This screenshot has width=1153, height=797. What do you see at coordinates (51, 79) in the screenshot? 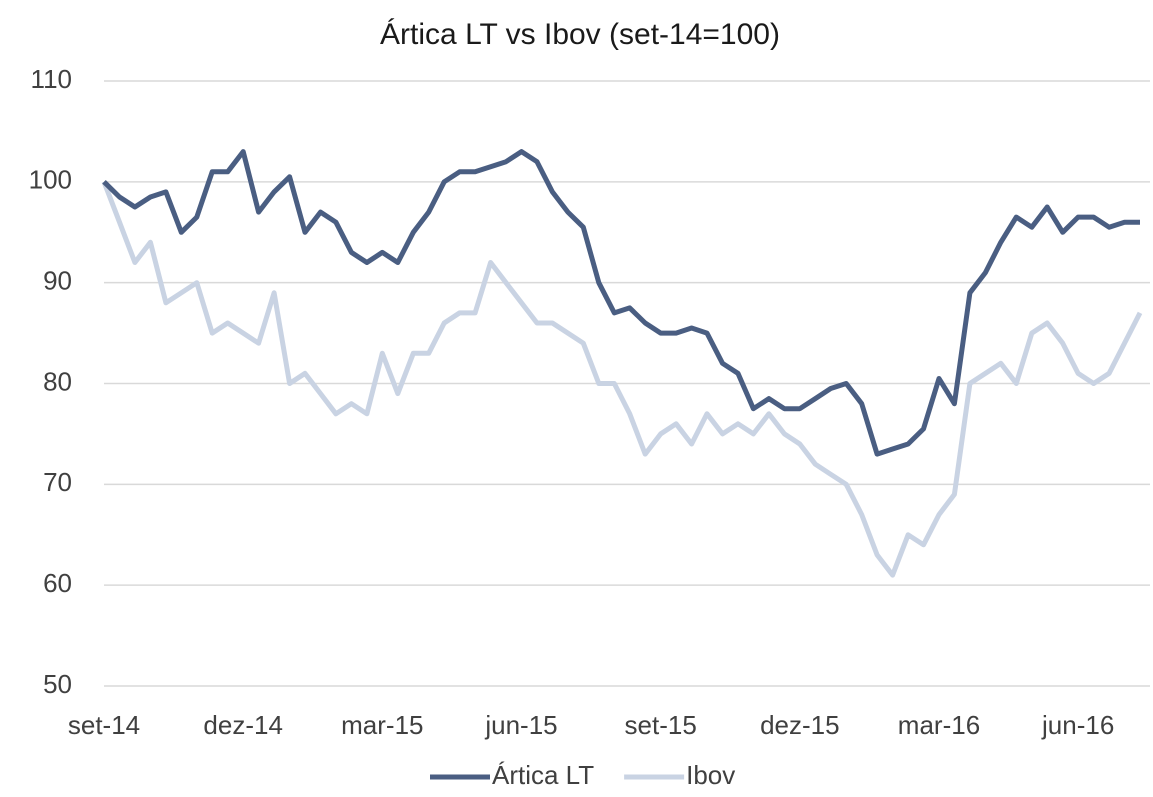
I see `y-tick-label: 110` at bounding box center [51, 79].